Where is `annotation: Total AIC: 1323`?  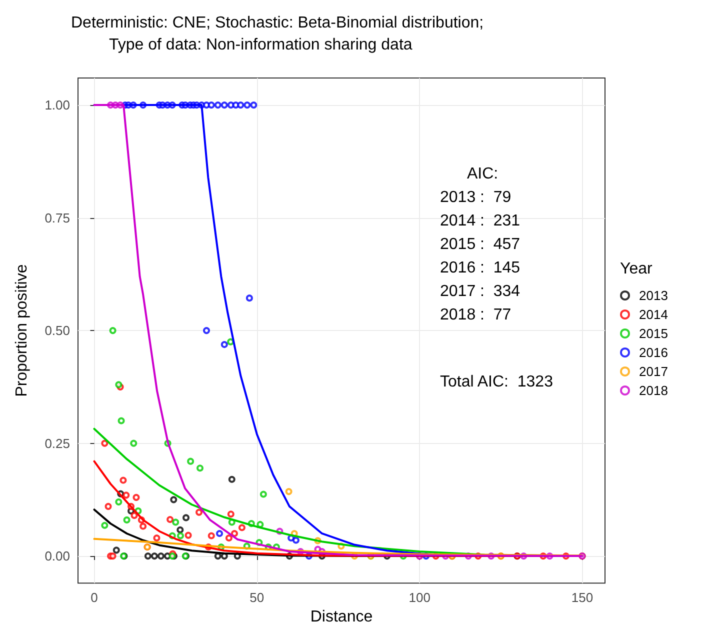
annotation: Total AIC: 1323 is located at coordinates (497, 382).